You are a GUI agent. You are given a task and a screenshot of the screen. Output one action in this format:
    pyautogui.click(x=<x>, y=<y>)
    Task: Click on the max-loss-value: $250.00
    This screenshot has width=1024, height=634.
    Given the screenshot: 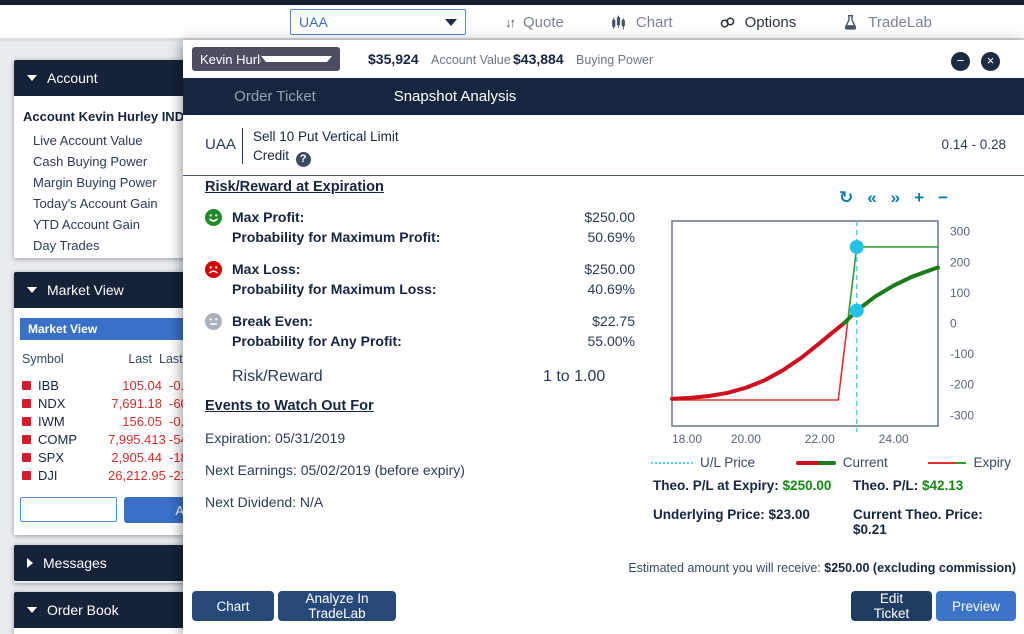 What is the action you would take?
    pyautogui.click(x=609, y=269)
    